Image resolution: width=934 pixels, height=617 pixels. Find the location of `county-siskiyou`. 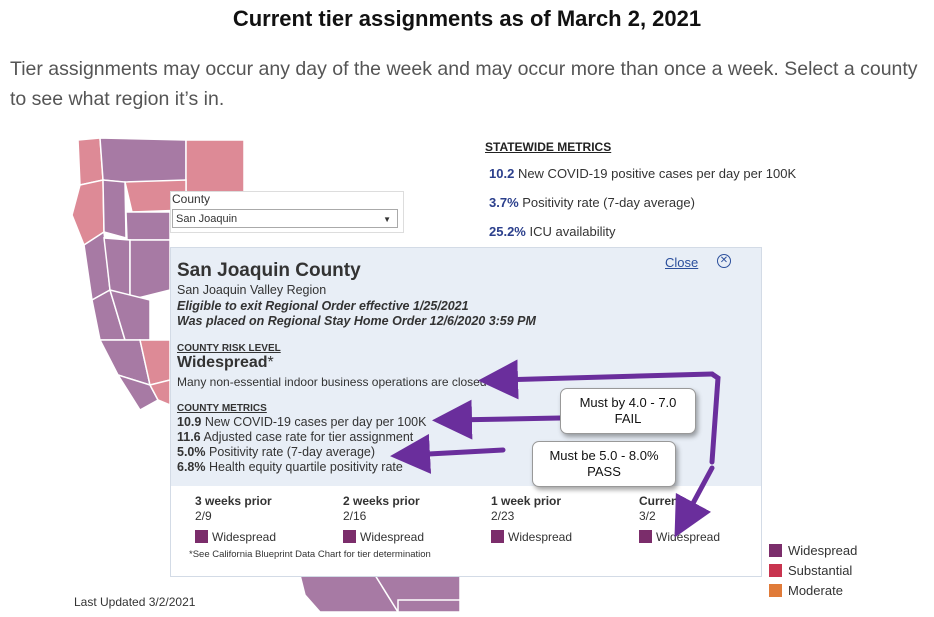

county-siskiyou is located at coordinates (143, 161).